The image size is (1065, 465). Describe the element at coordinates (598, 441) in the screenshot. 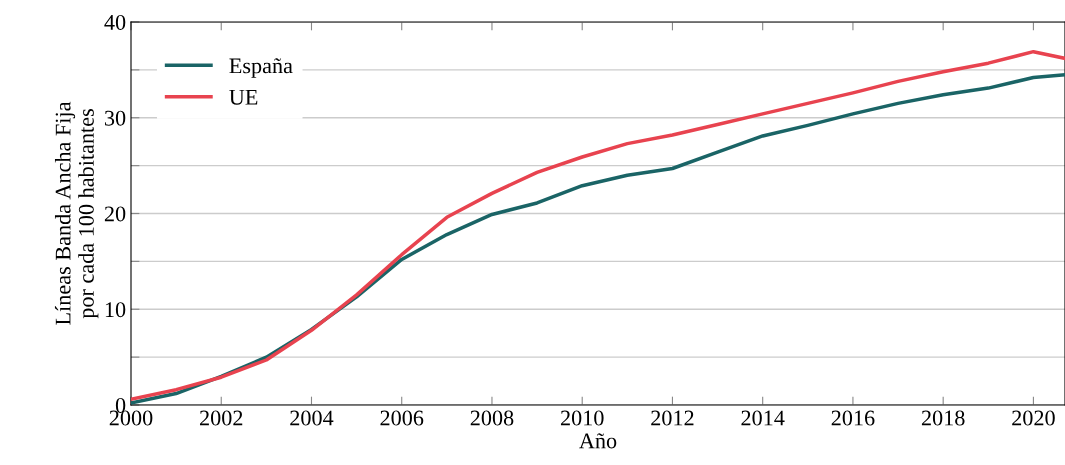

I see `x-axis-title: Año` at that location.